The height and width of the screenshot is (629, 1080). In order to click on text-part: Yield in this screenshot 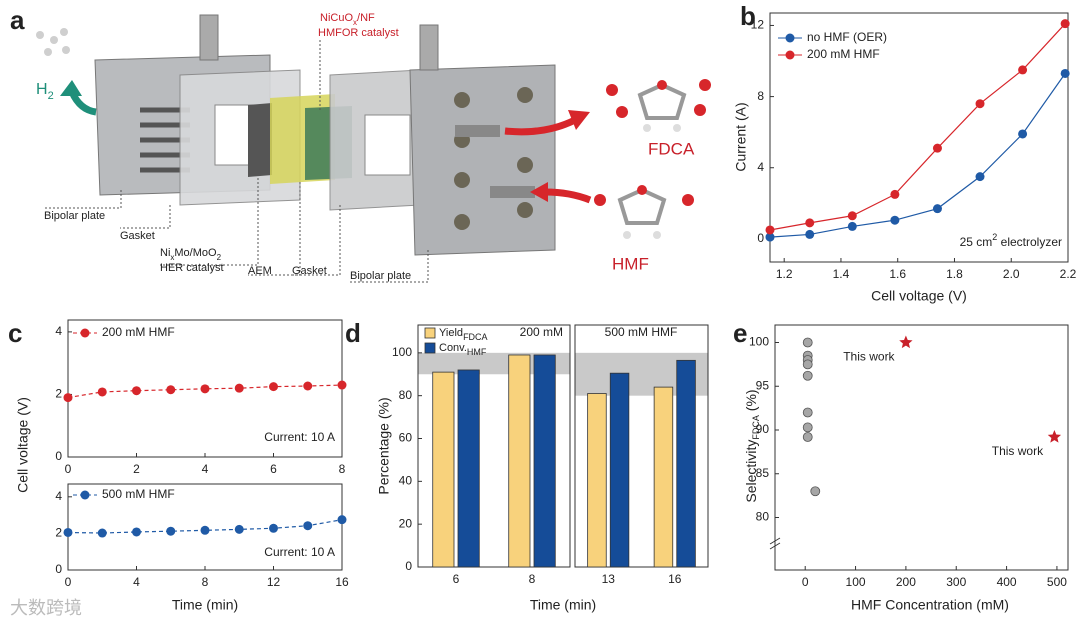, I will do `click(451, 333)`.